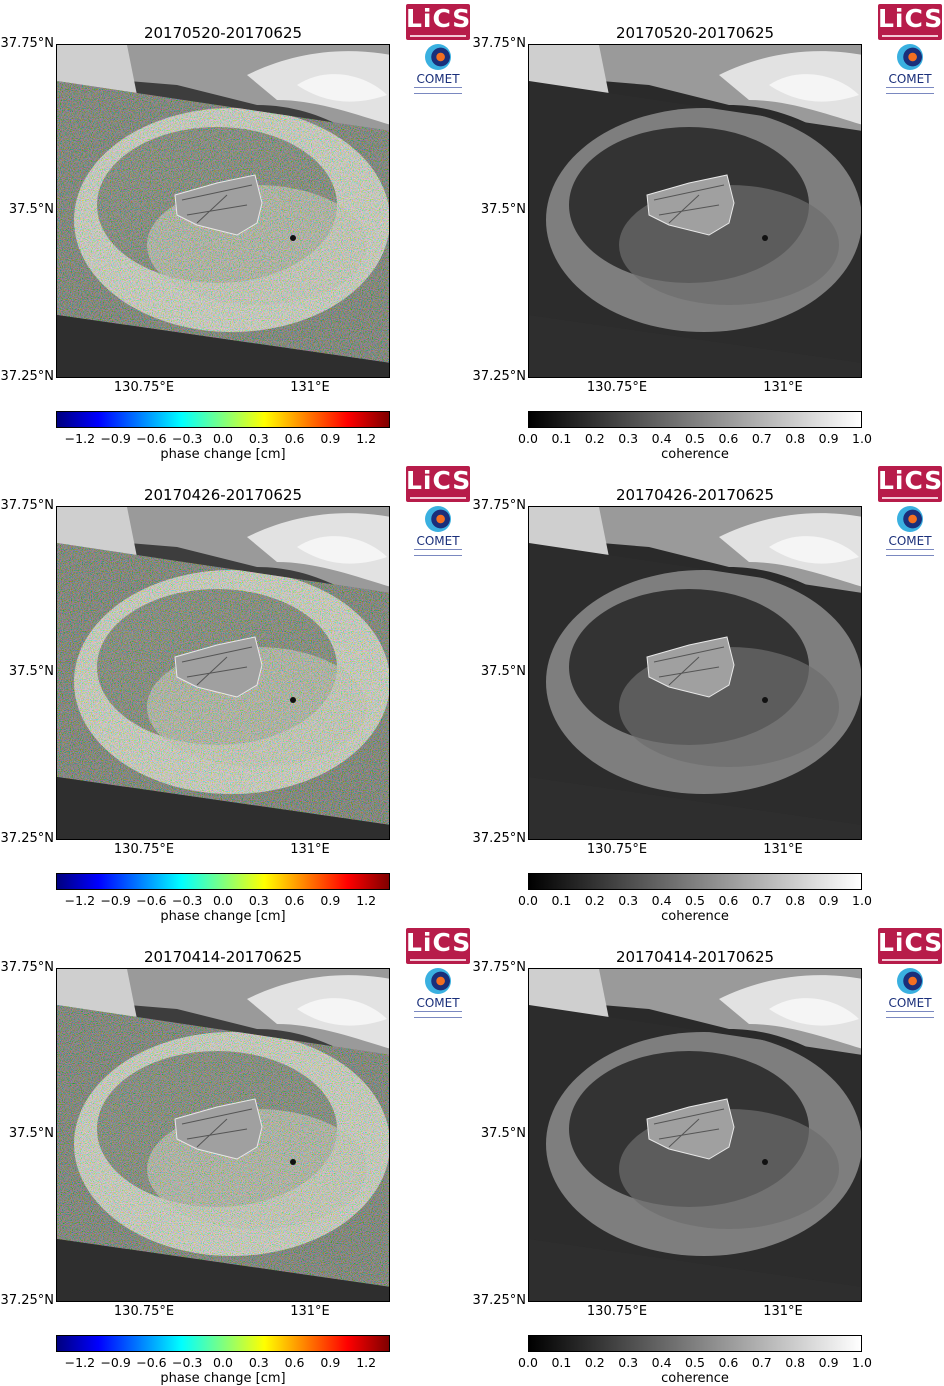 Image resolution: width=944 pixels, height=1386 pixels. What do you see at coordinates (561, 438) in the screenshot?
I see `colorbar-tick-label: 0.1` at bounding box center [561, 438].